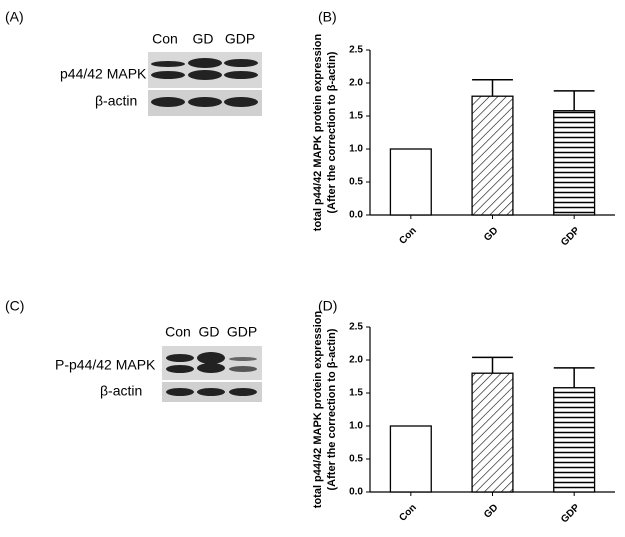  What do you see at coordinates (103, 74) in the screenshot?
I see `row-label: p44/42 MAPK` at bounding box center [103, 74].